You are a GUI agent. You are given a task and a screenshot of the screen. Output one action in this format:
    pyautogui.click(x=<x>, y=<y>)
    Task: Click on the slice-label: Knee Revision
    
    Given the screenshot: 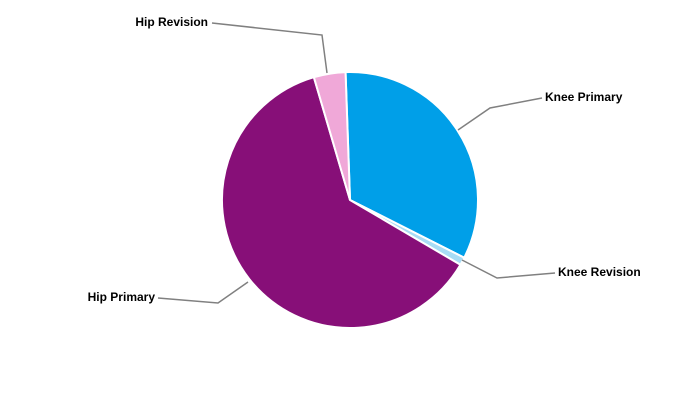 What is the action you would take?
    pyautogui.click(x=599, y=272)
    